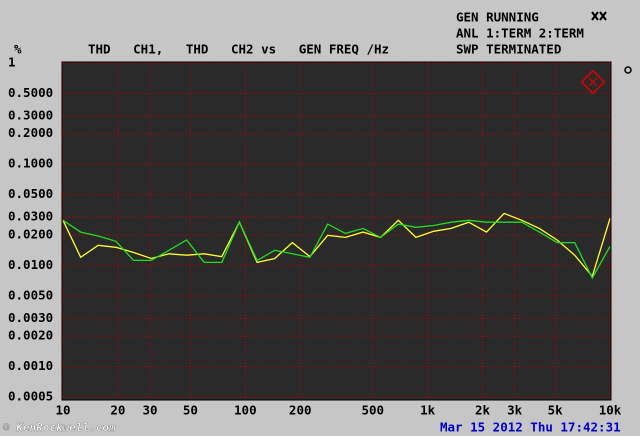  I want to click on status-line: ANL 1:TERM 2:TERM, so click(520, 33).